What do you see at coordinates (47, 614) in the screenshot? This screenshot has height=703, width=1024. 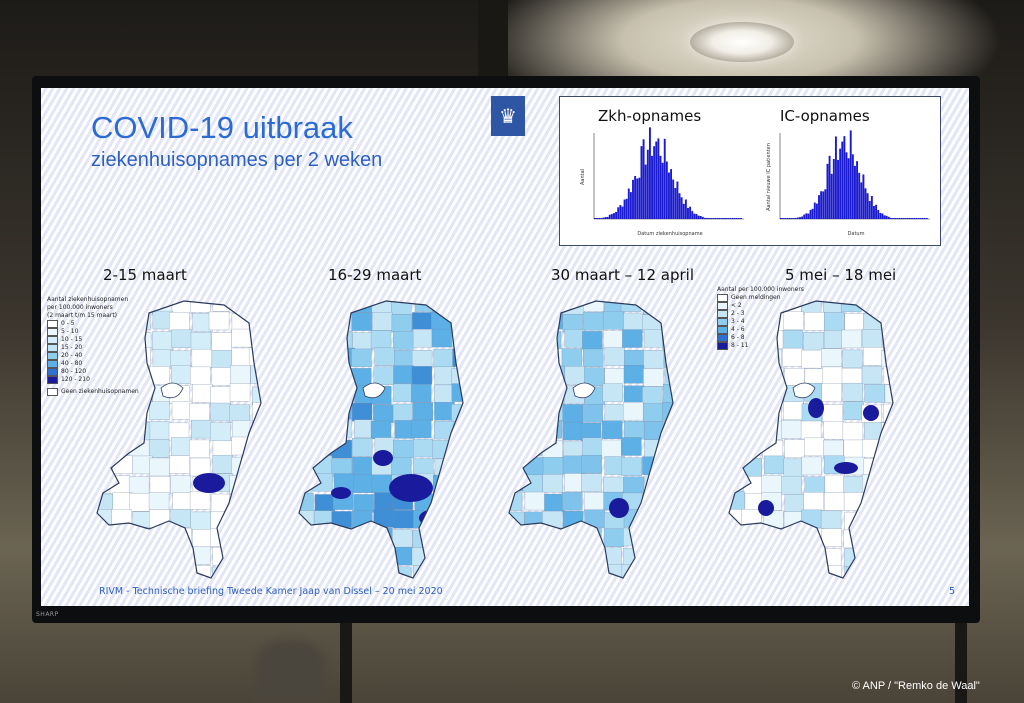 I see `monitor-brand: SHARP` at bounding box center [47, 614].